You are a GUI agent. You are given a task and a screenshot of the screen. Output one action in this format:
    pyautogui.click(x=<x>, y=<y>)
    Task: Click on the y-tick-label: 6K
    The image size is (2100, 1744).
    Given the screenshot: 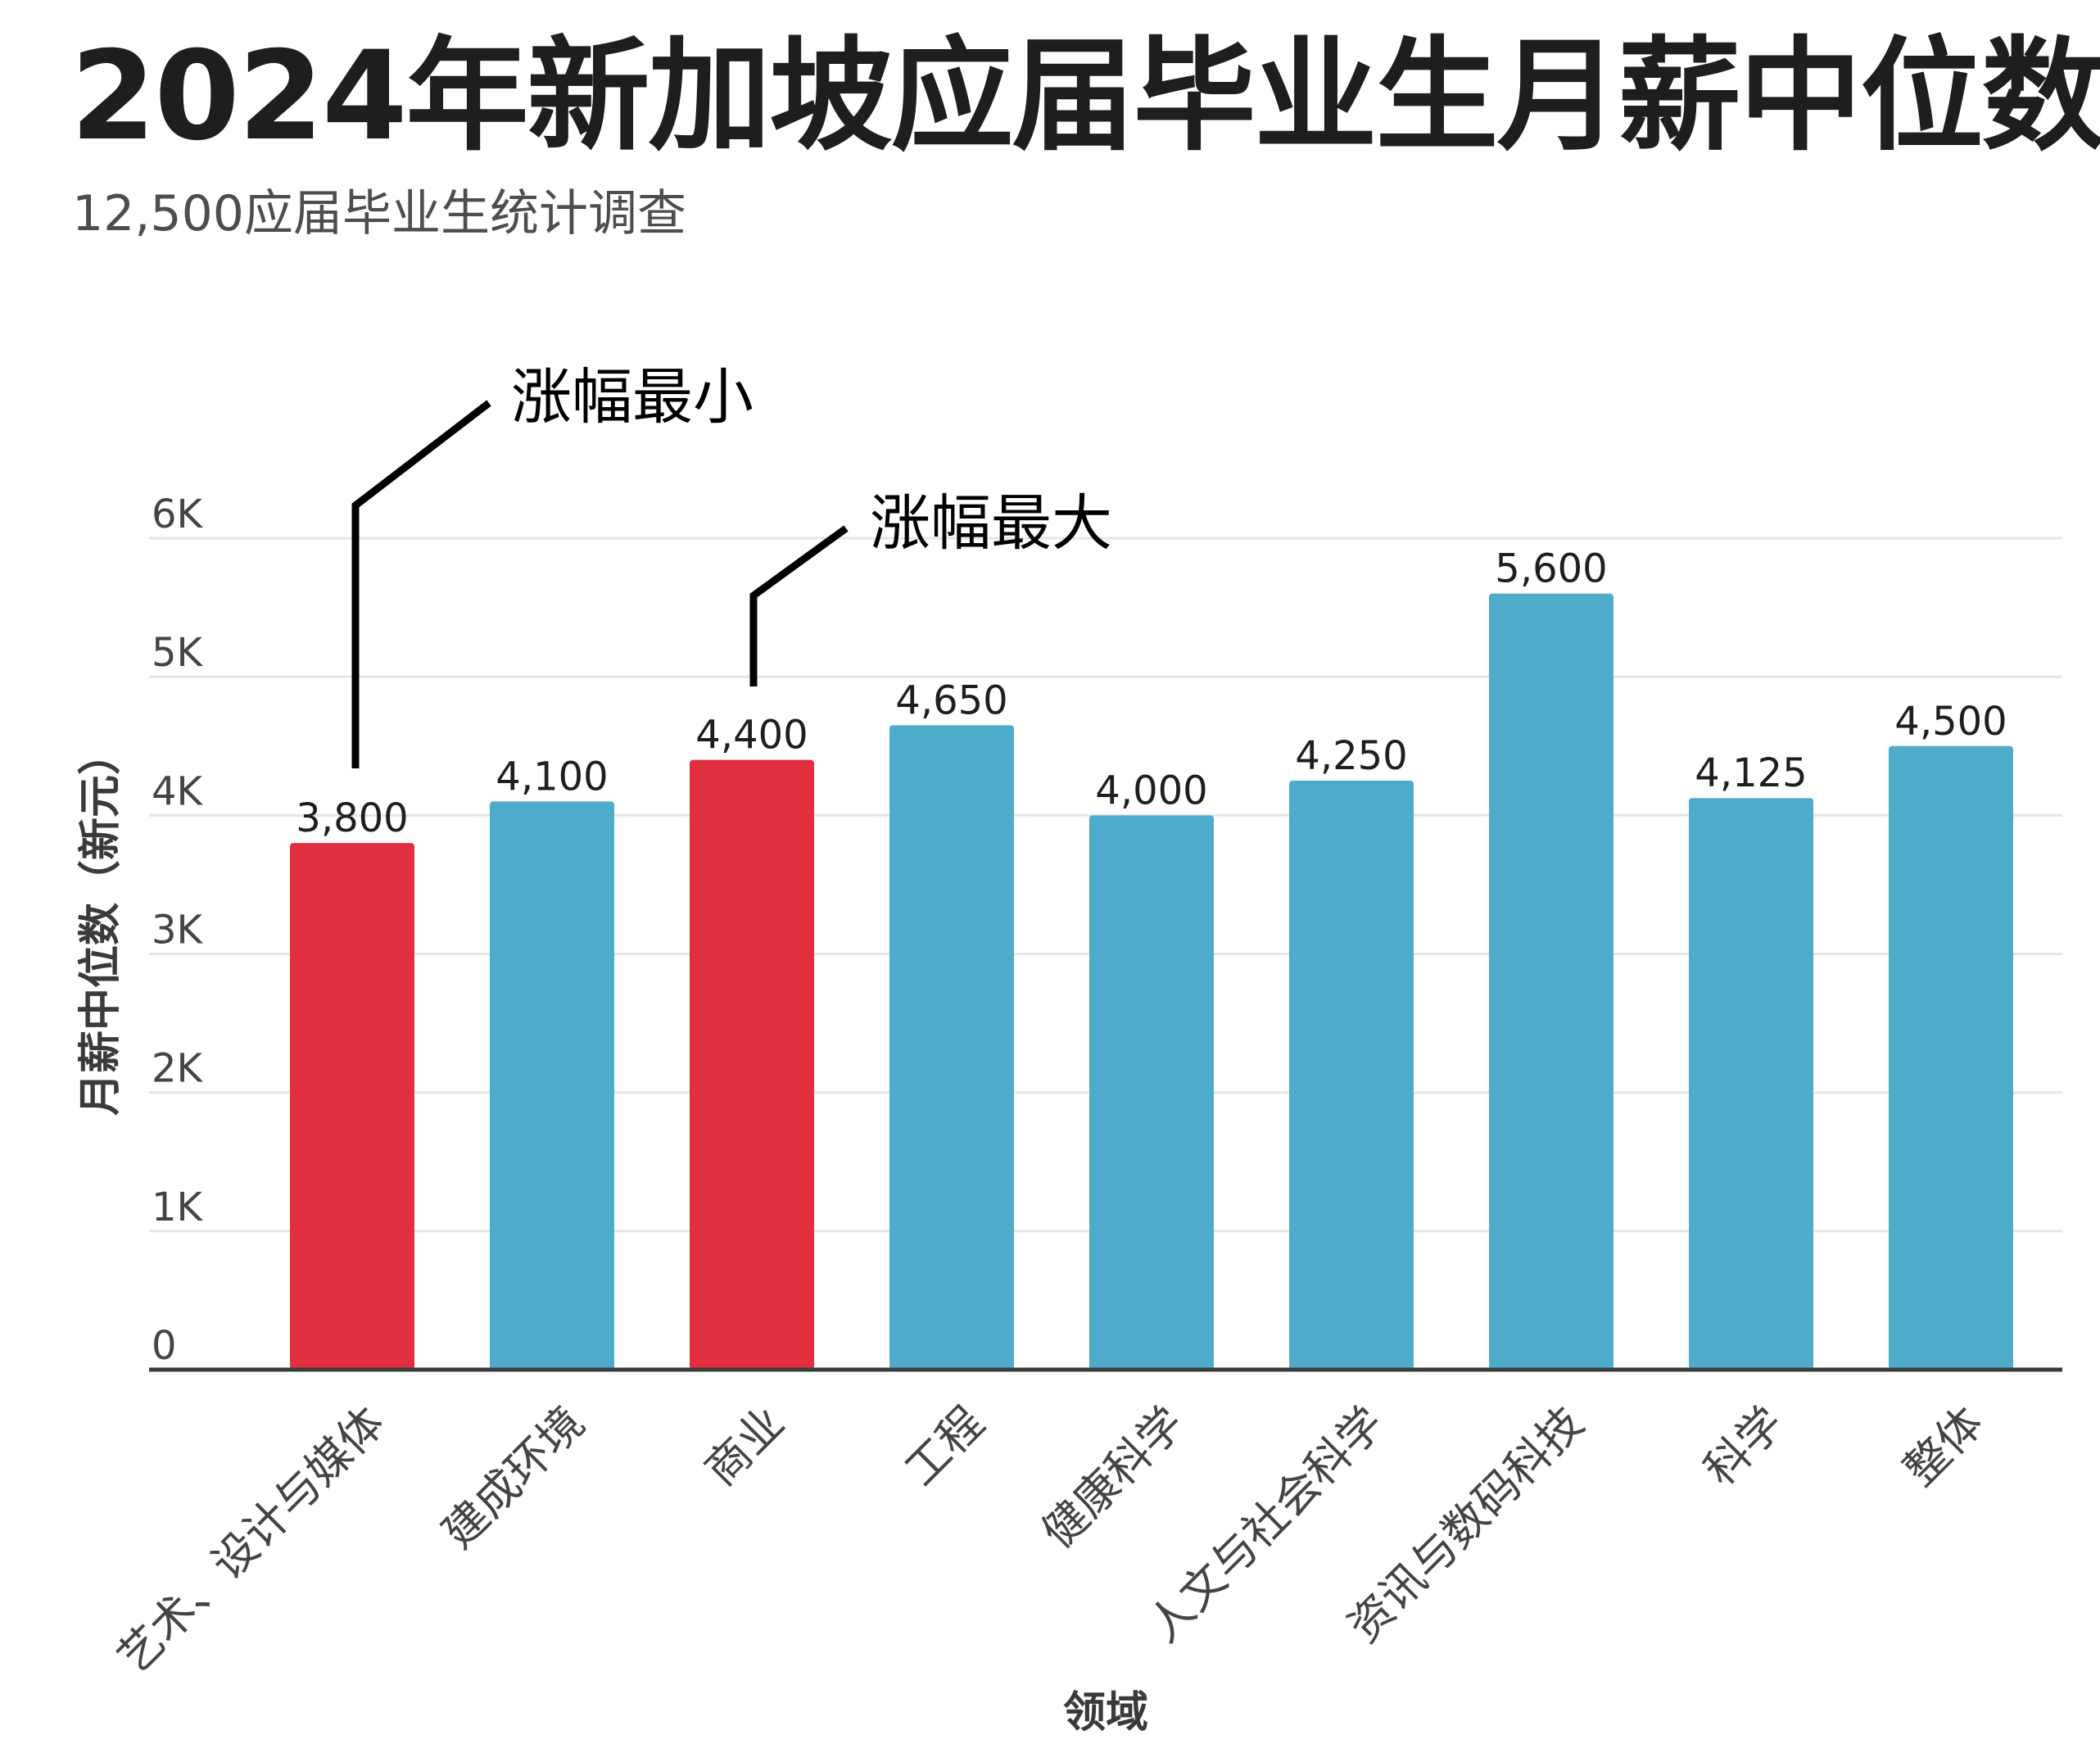 What is the action you would take?
    pyautogui.click(x=178, y=514)
    